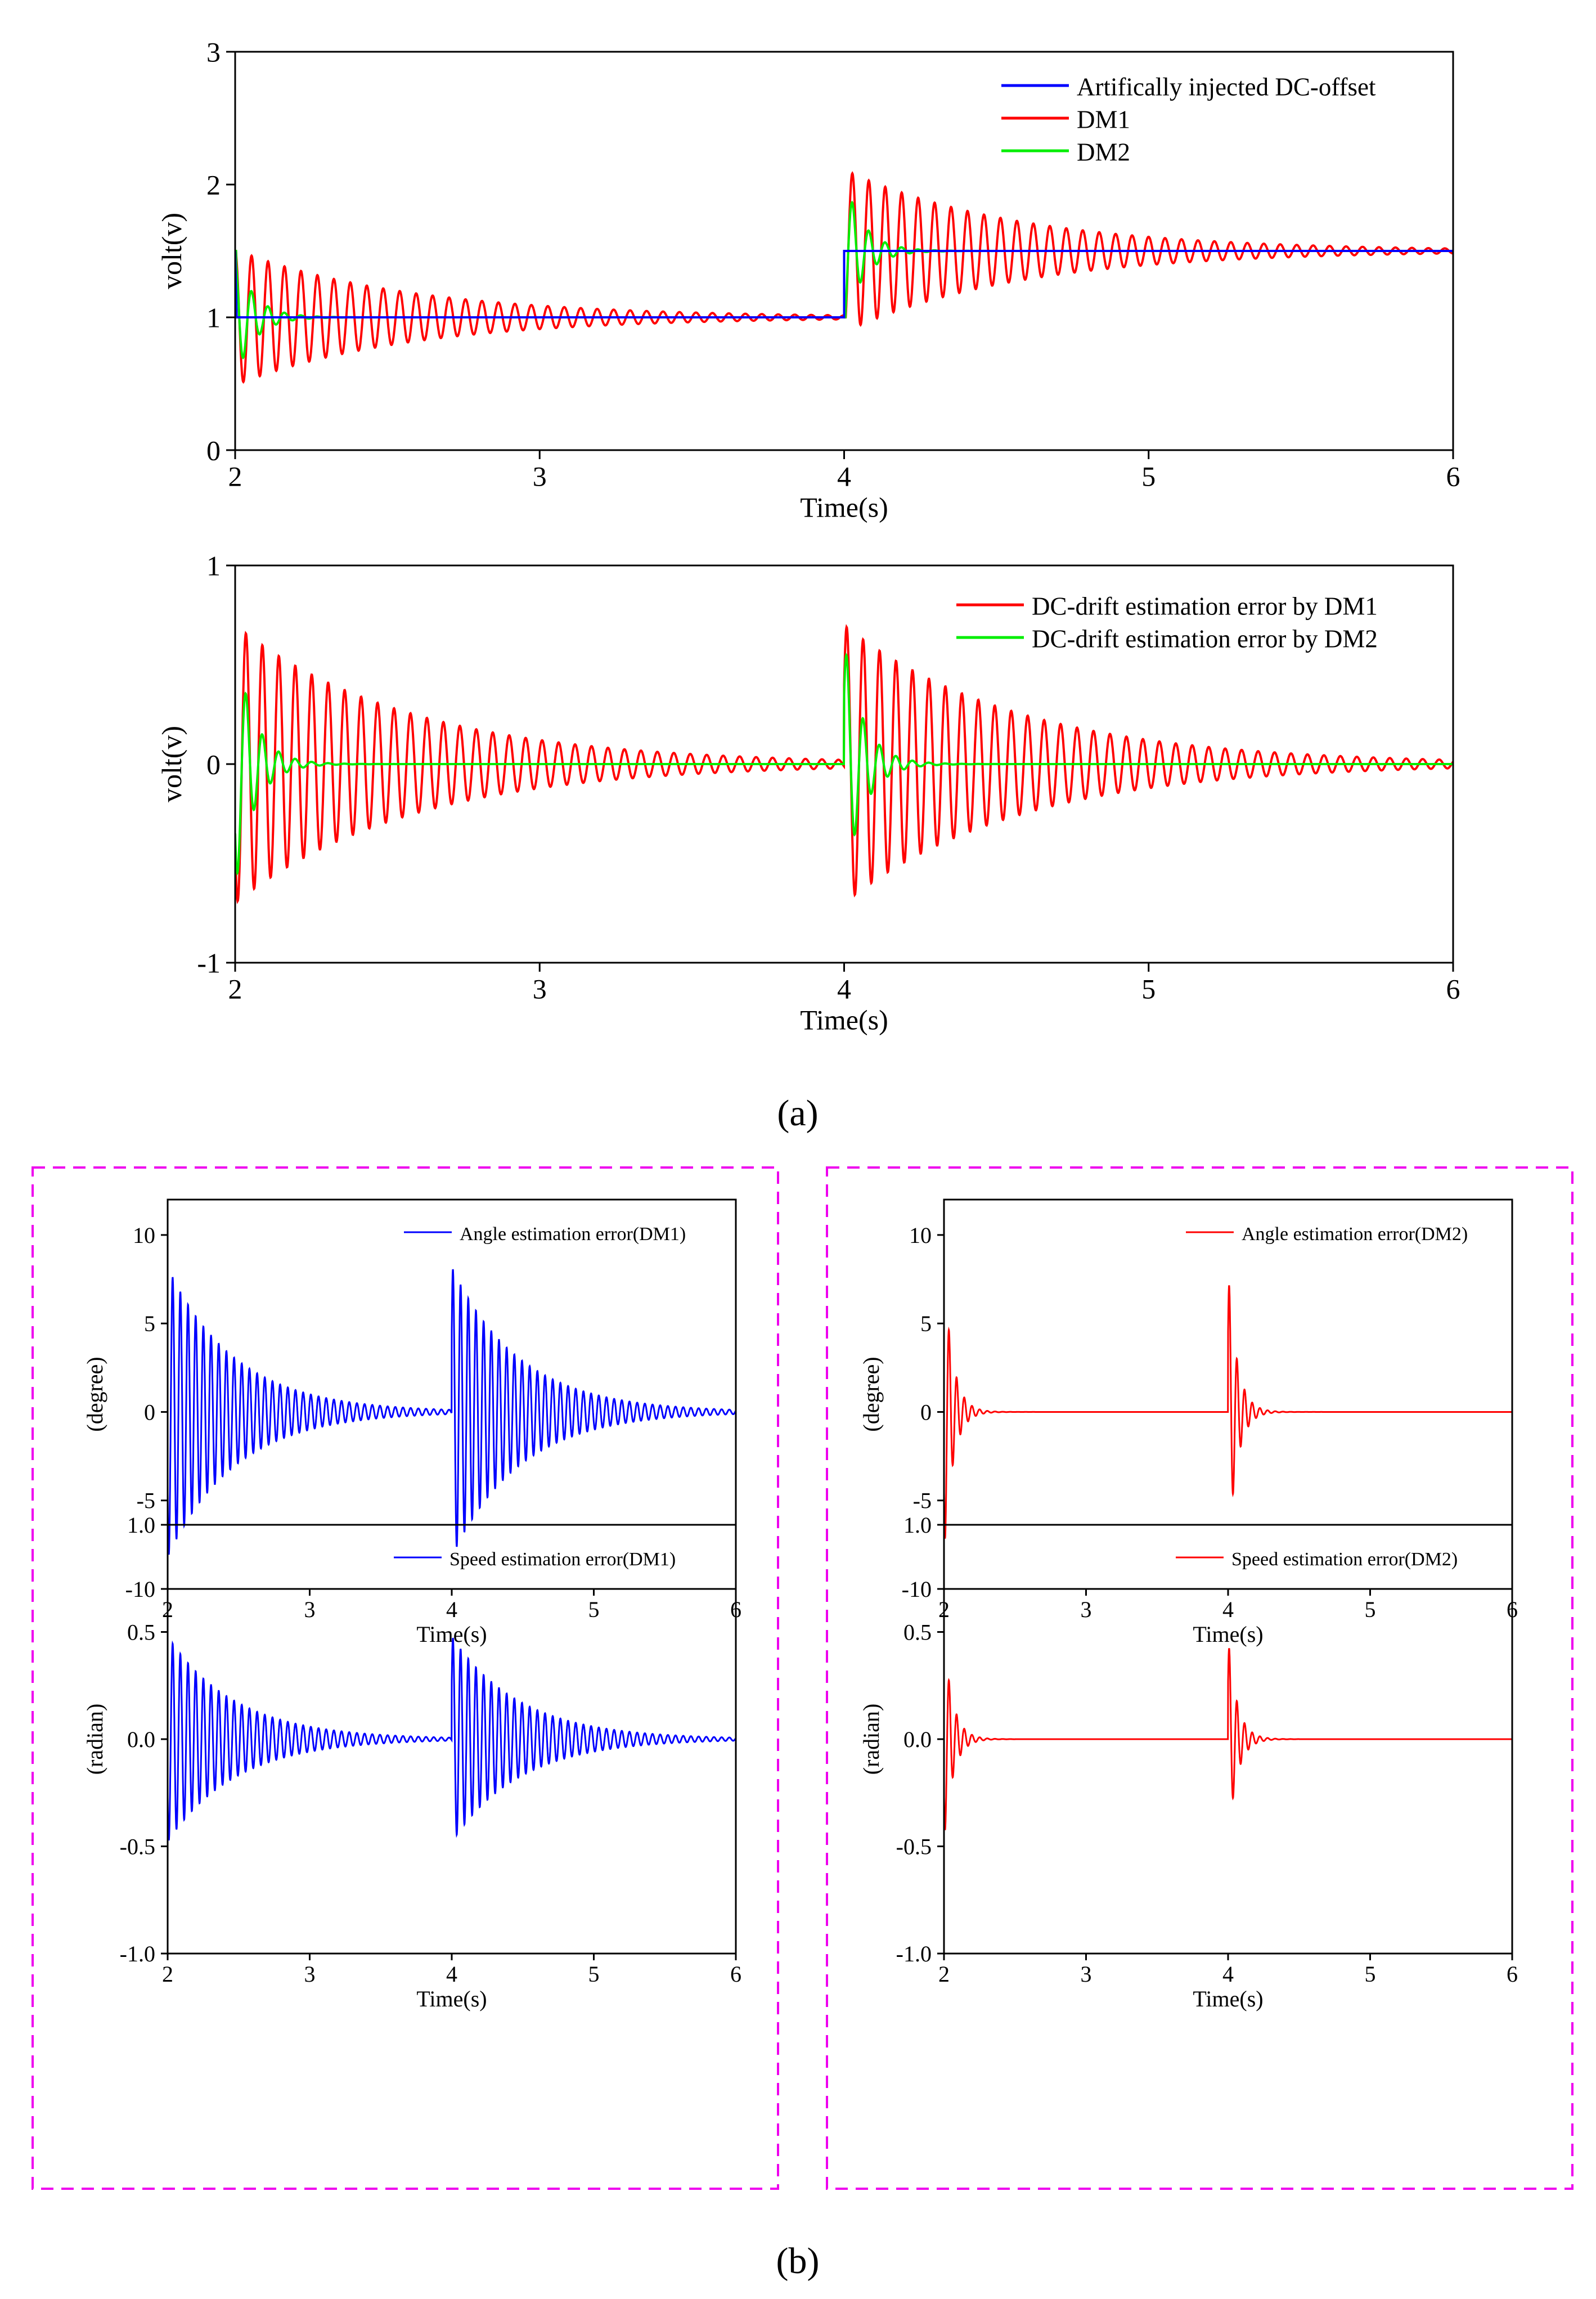 This screenshot has height=2299, width=1596. Describe the element at coordinates (1205, 607) in the screenshot. I see `legend-label: DC-drift estimation error by DM1` at that location.